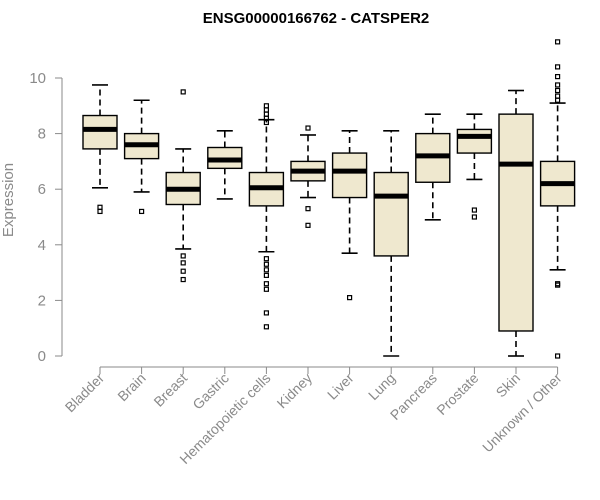 This screenshot has height=500, width=600. I want to click on y-tick-label: 8, so click(42, 134).